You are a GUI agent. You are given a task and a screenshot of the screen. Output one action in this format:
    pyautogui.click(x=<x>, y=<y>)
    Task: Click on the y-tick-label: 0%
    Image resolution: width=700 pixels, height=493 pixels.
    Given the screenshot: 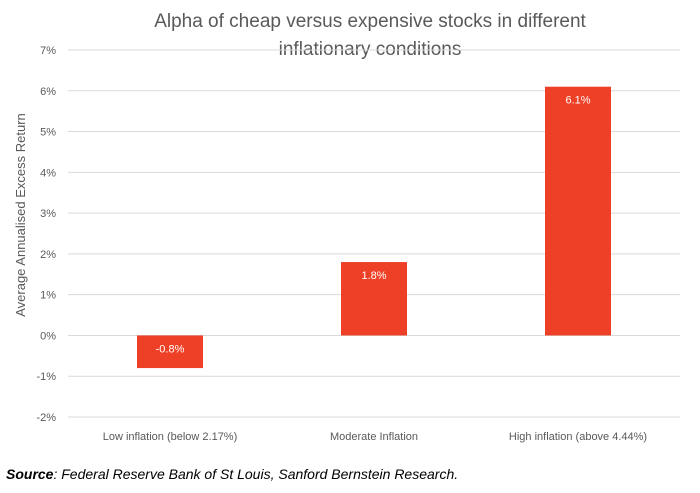 What is the action you would take?
    pyautogui.click(x=48, y=336)
    